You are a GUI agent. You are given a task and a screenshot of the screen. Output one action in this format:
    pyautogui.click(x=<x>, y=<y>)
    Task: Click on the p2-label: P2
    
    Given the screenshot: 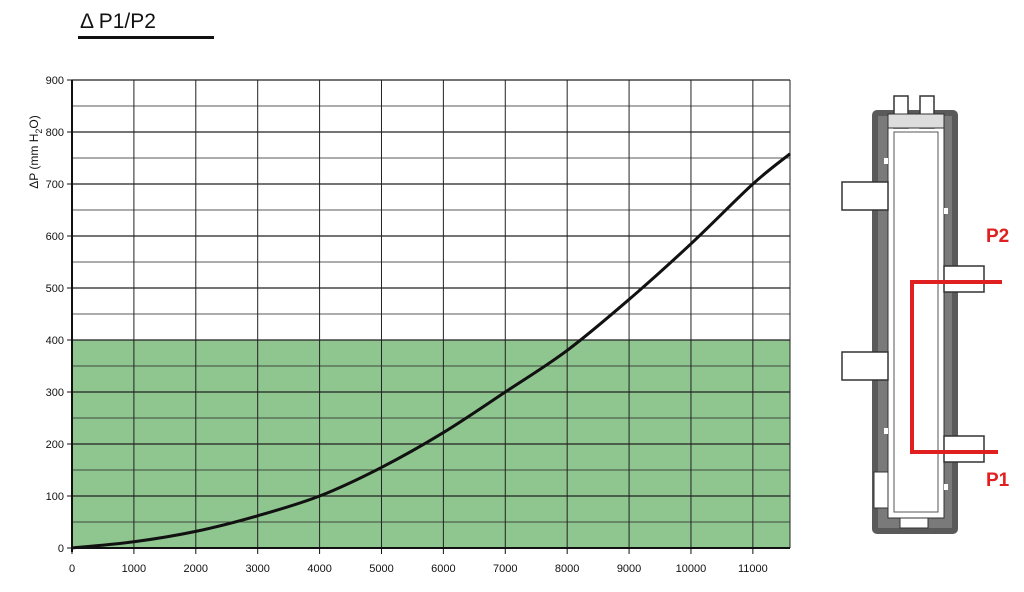 What is the action you would take?
    pyautogui.click(x=997, y=236)
    